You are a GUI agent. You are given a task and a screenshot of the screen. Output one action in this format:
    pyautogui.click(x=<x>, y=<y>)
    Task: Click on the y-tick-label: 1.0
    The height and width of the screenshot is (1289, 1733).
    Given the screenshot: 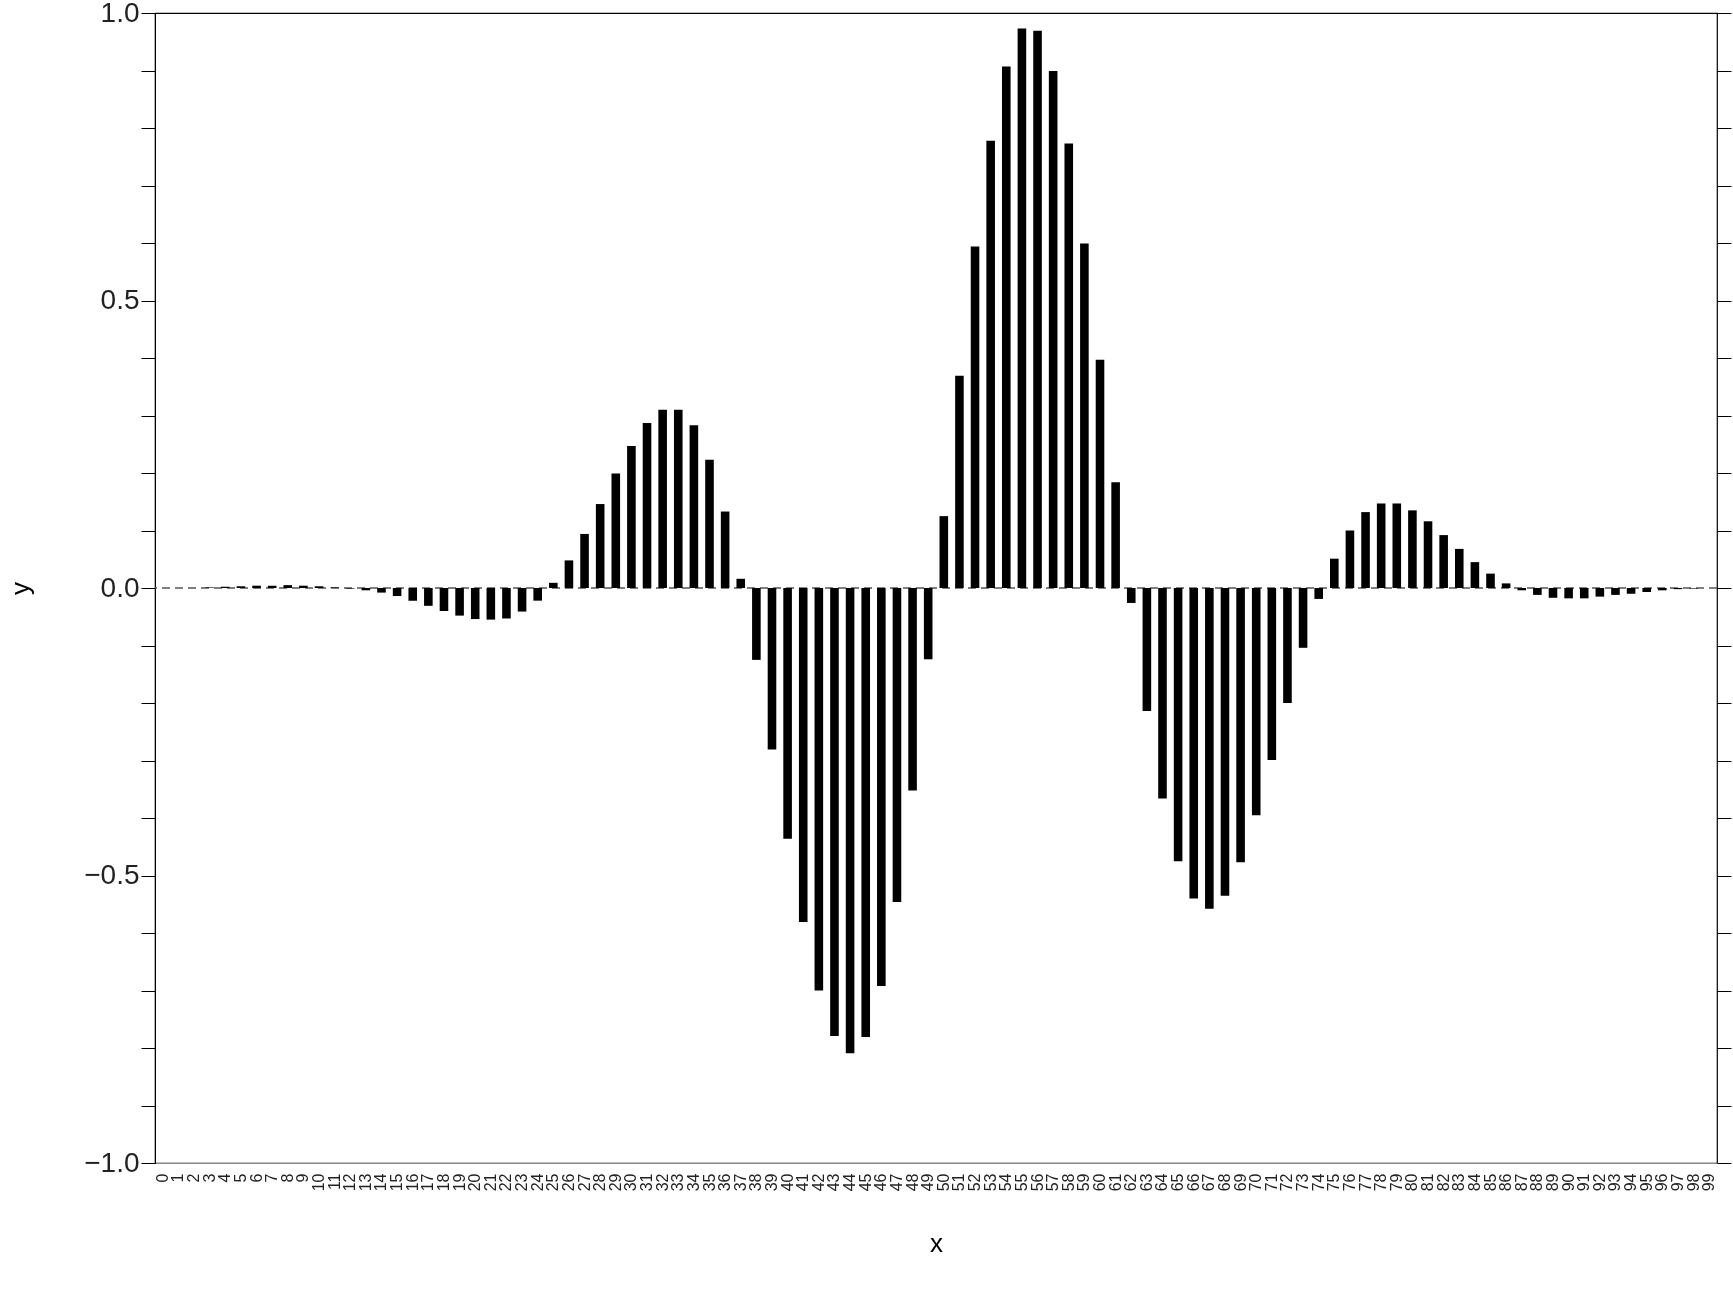 What is the action you would take?
    pyautogui.click(x=120, y=14)
    